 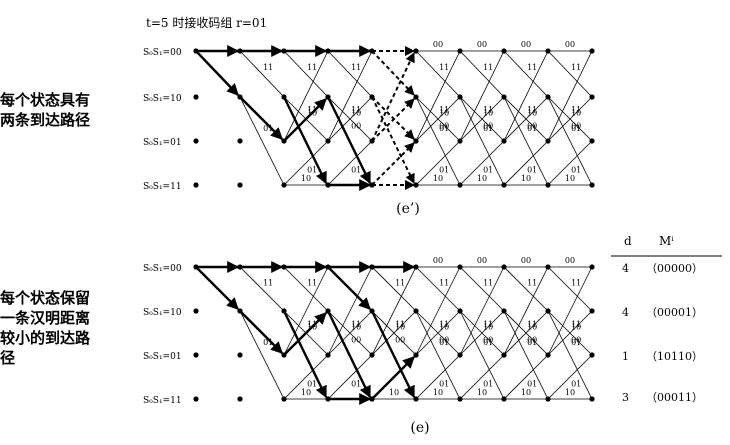 What do you see at coordinates (45, 100) in the screenshot?
I see `side-label-top-line: 每个状态具有` at bounding box center [45, 100].